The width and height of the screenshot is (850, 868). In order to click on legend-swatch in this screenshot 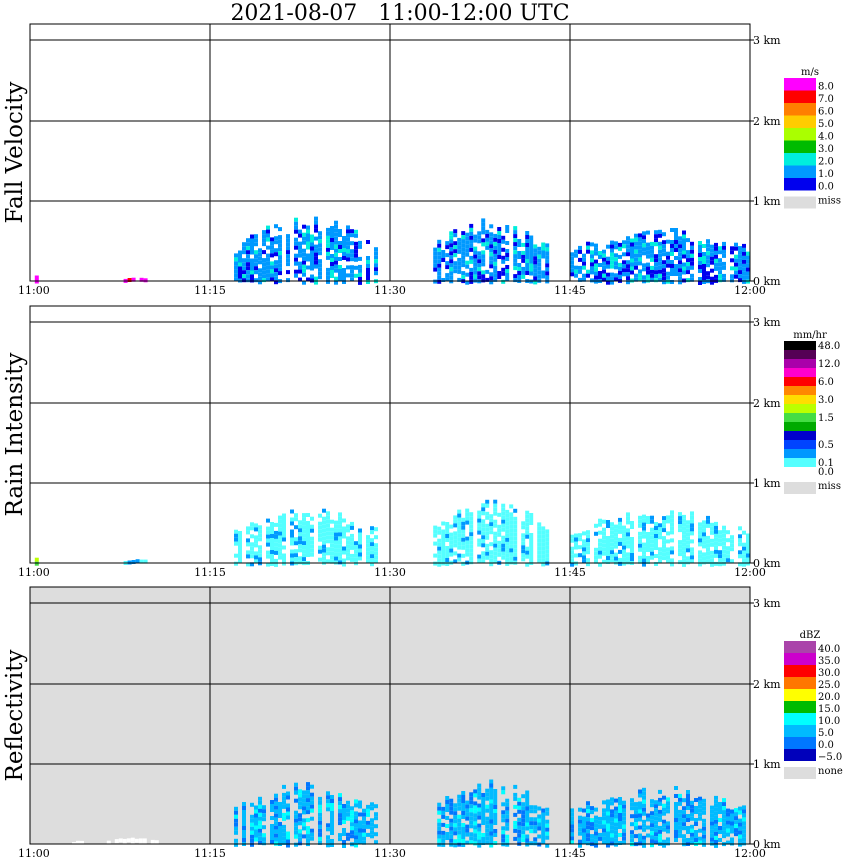, I will do `click(800, 435)`.